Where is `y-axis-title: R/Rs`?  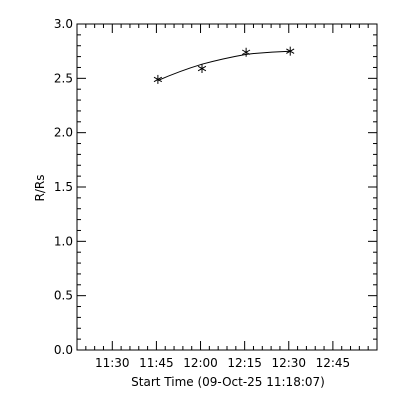 y-axis-title: R/Rs is located at coordinates (40, 188).